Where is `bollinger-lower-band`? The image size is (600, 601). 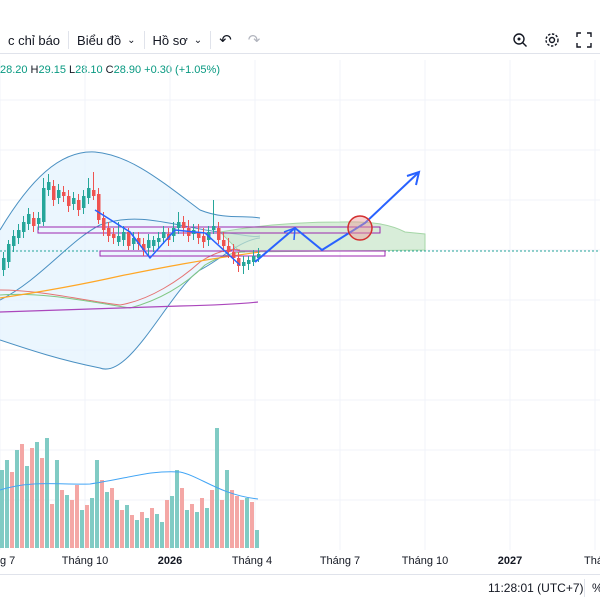 bollinger-lower-band is located at coordinates (130, 303).